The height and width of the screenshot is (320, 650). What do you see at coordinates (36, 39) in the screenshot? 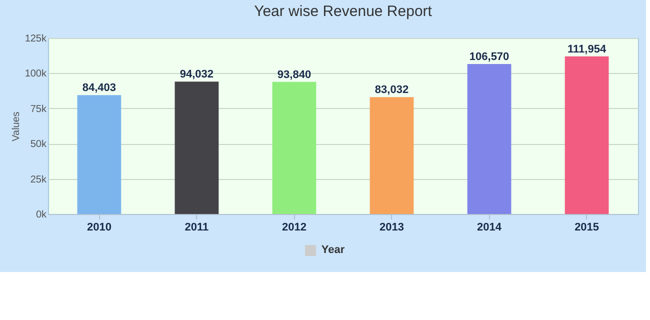
I see `y-tick-label: 125k` at bounding box center [36, 39].